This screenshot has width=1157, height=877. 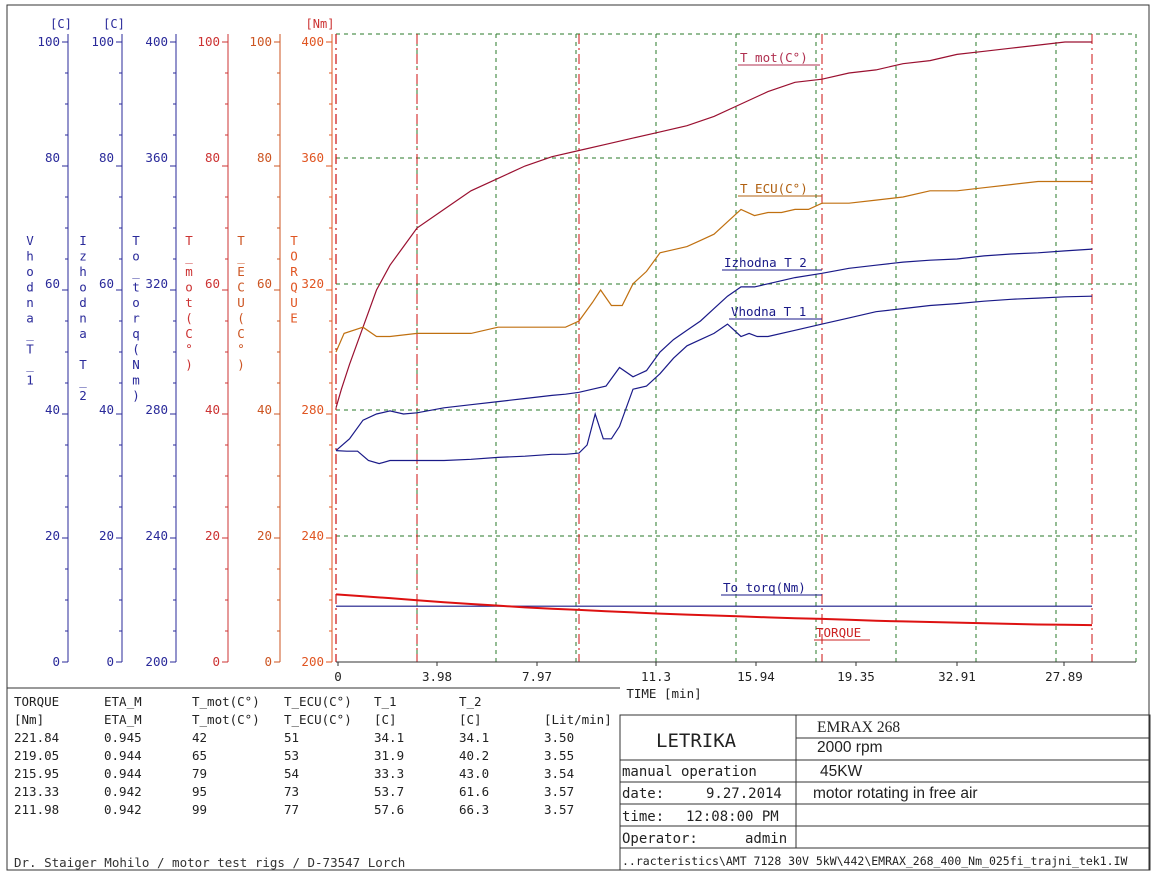 What do you see at coordinates (123, 701) in the screenshot?
I see `table-header-cell: ETA_M` at bounding box center [123, 701].